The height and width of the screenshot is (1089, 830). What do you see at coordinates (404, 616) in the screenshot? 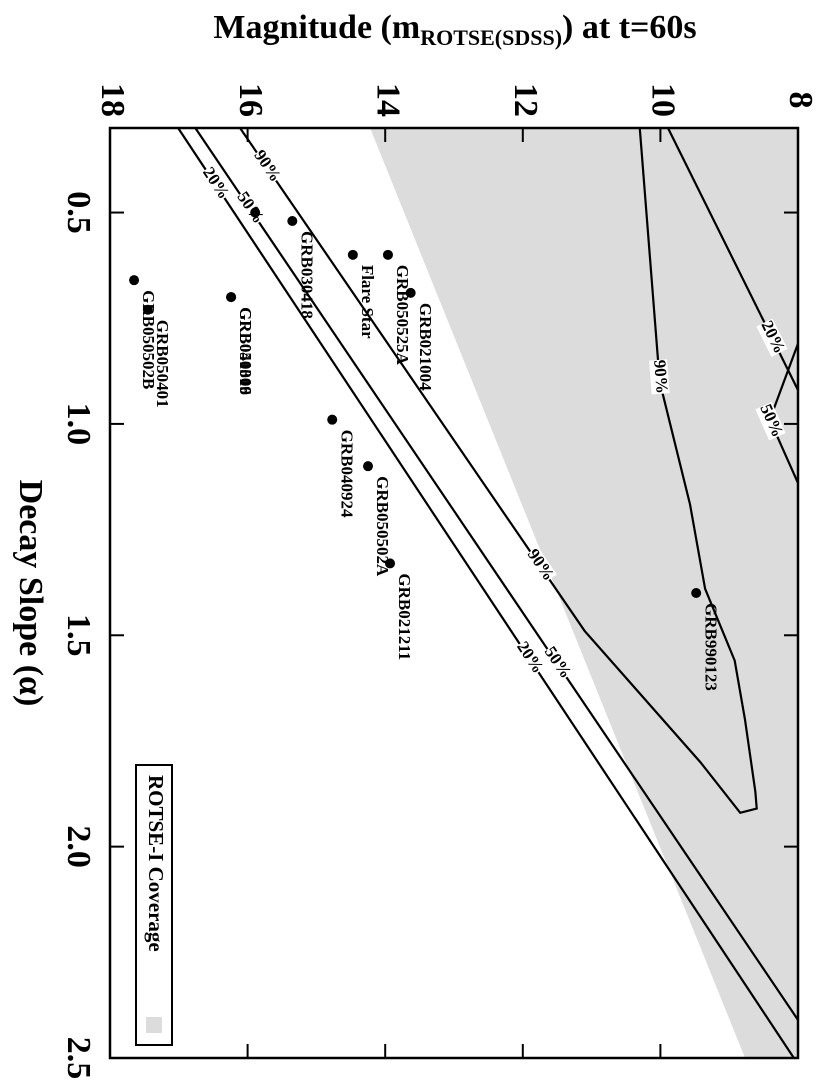
I see `point-label: GRB021211` at bounding box center [404, 616].